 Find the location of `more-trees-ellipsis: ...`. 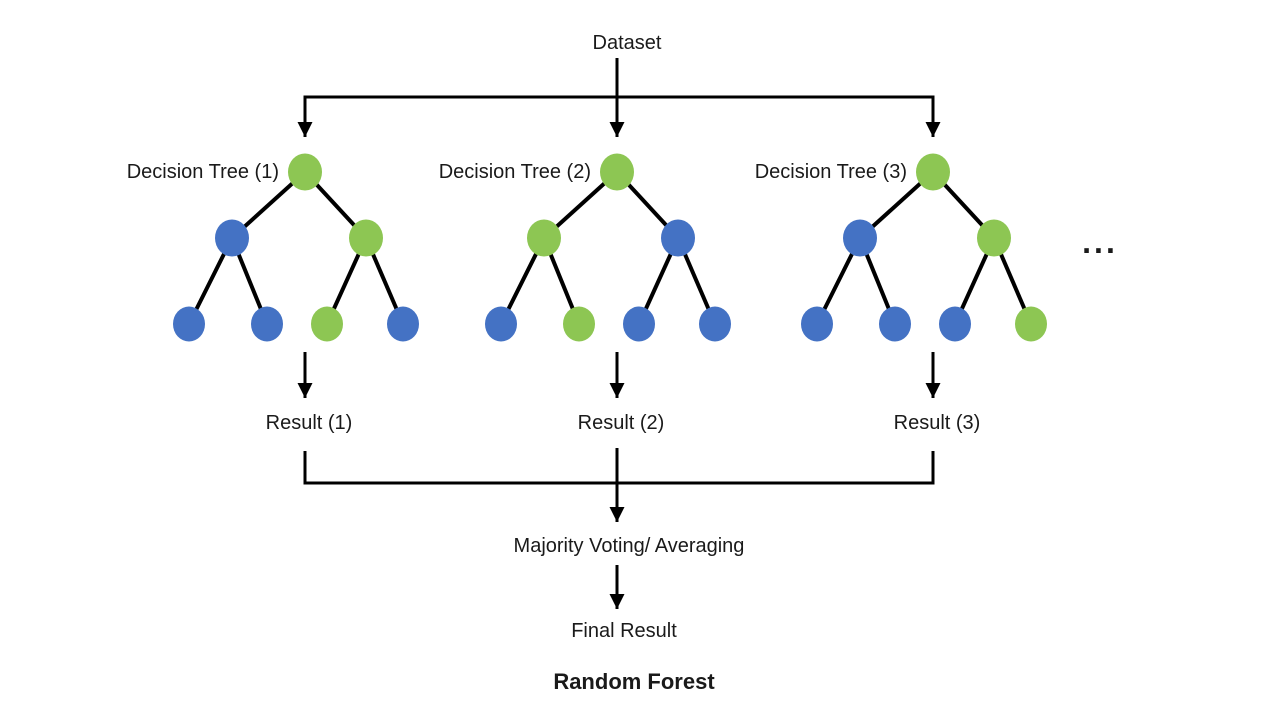

more-trees-ellipsis: ... is located at coordinates (1100, 242).